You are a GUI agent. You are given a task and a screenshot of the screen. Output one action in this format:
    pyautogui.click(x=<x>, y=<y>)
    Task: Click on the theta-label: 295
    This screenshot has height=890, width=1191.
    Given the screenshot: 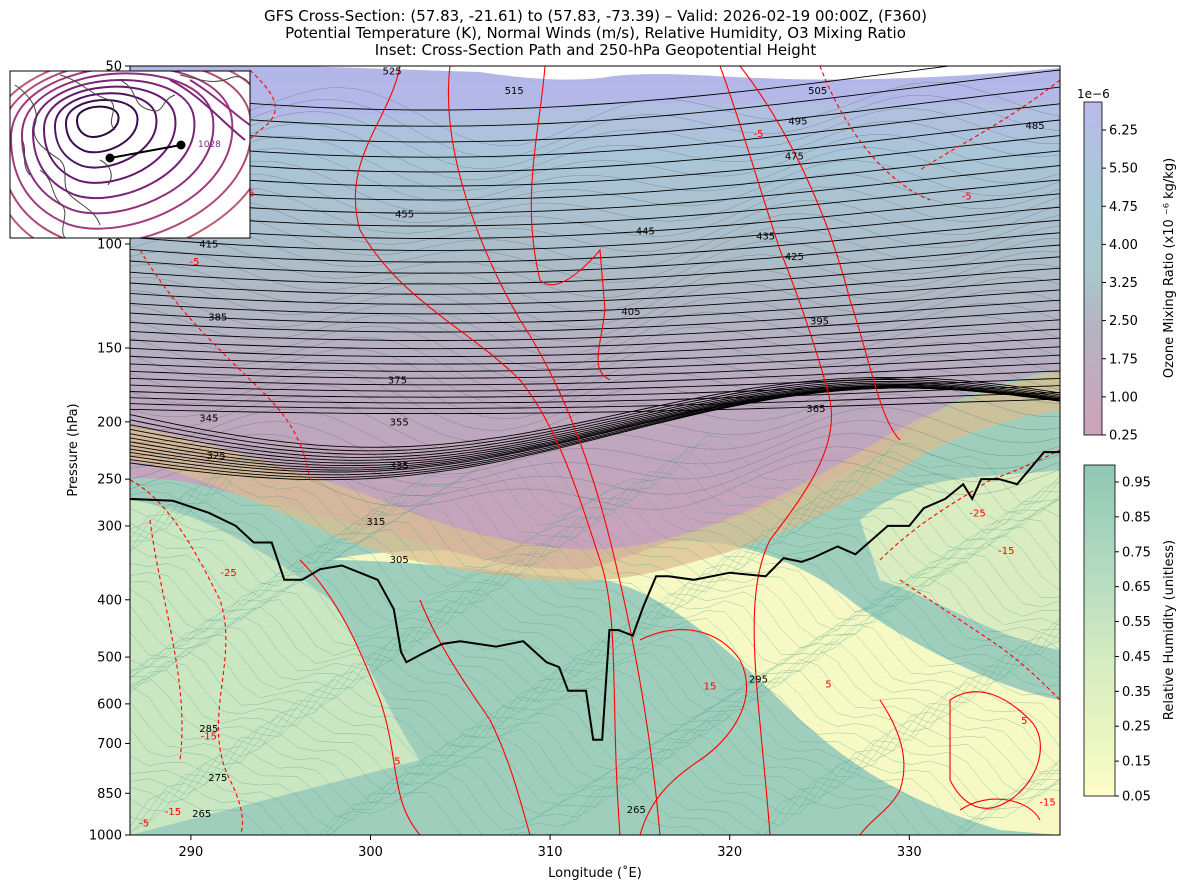 What is the action you would take?
    pyautogui.click(x=758, y=680)
    